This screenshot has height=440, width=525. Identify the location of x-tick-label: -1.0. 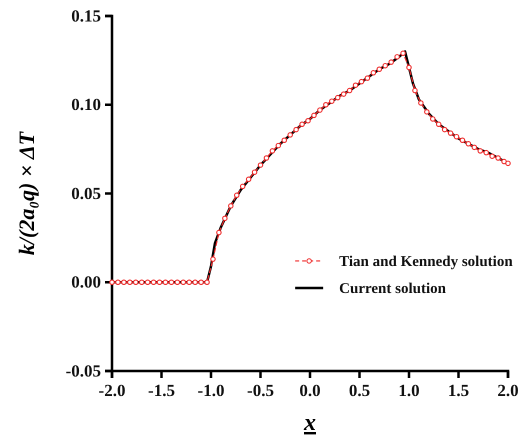
(211, 390).